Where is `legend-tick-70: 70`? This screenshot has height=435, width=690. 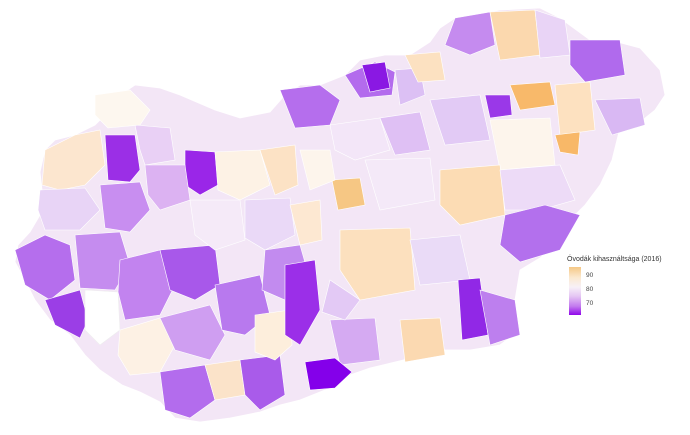
legend-tick-70: 70 is located at coordinates (590, 303).